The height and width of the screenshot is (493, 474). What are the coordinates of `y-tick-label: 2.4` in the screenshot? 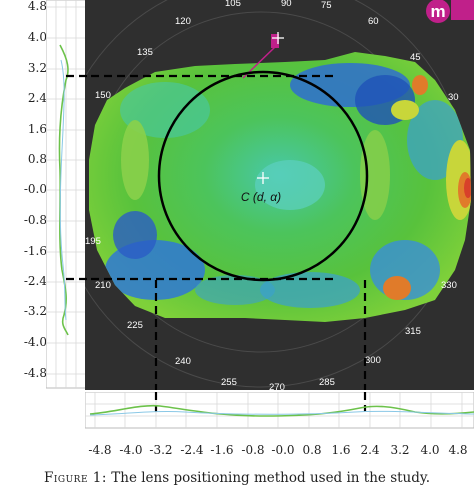 It's located at (37, 98).